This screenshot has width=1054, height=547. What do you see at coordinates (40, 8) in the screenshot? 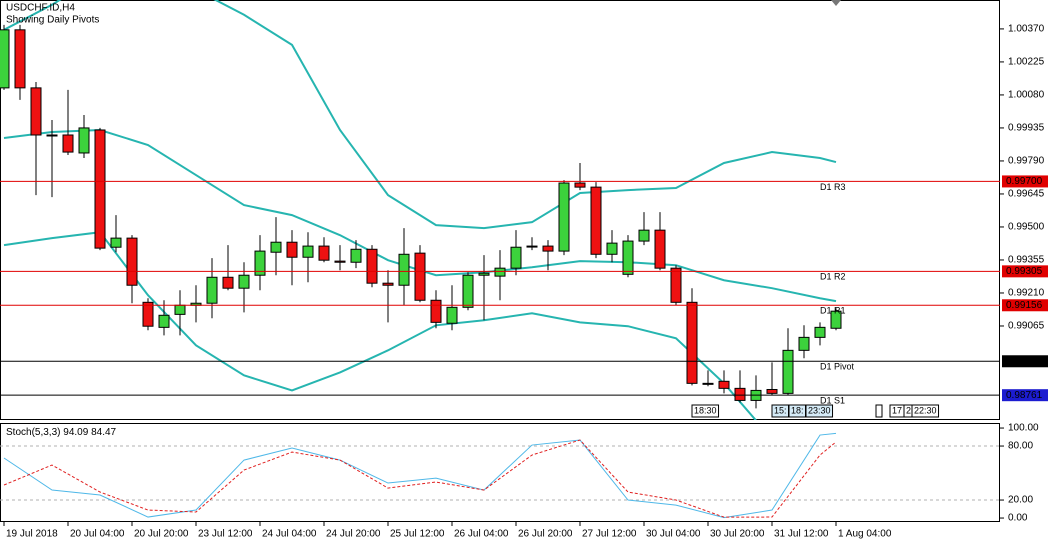
I see `chart-title: USDCHF.ID,H4` at bounding box center [40, 8].